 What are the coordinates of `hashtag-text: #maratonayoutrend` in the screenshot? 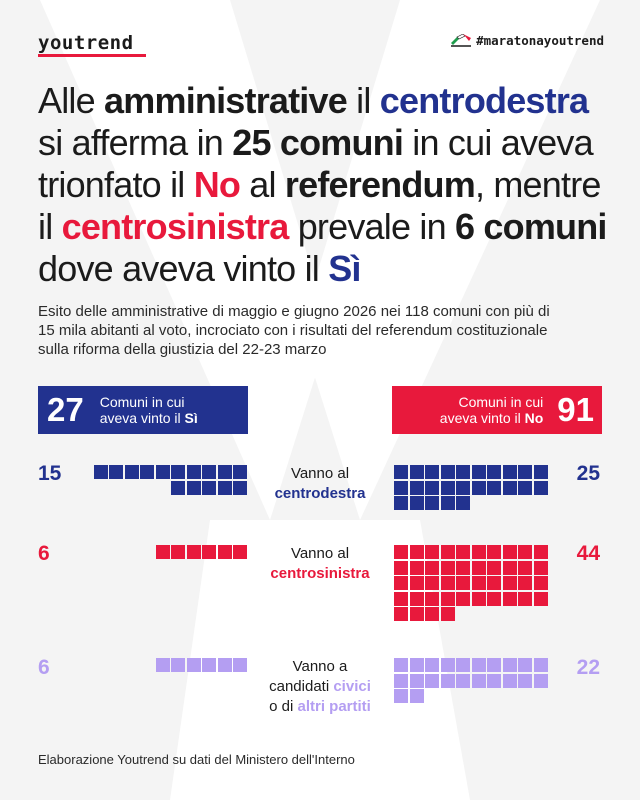 It's located at (540, 40).